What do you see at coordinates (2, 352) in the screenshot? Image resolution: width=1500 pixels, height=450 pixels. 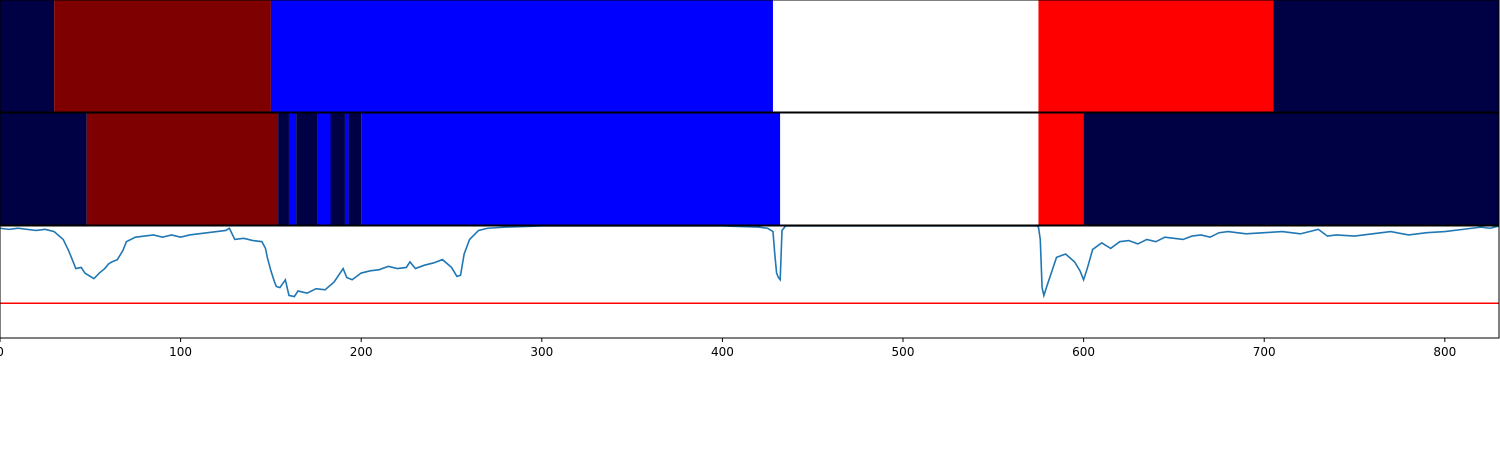 I see `x-tick-label: 0` at bounding box center [2, 352].